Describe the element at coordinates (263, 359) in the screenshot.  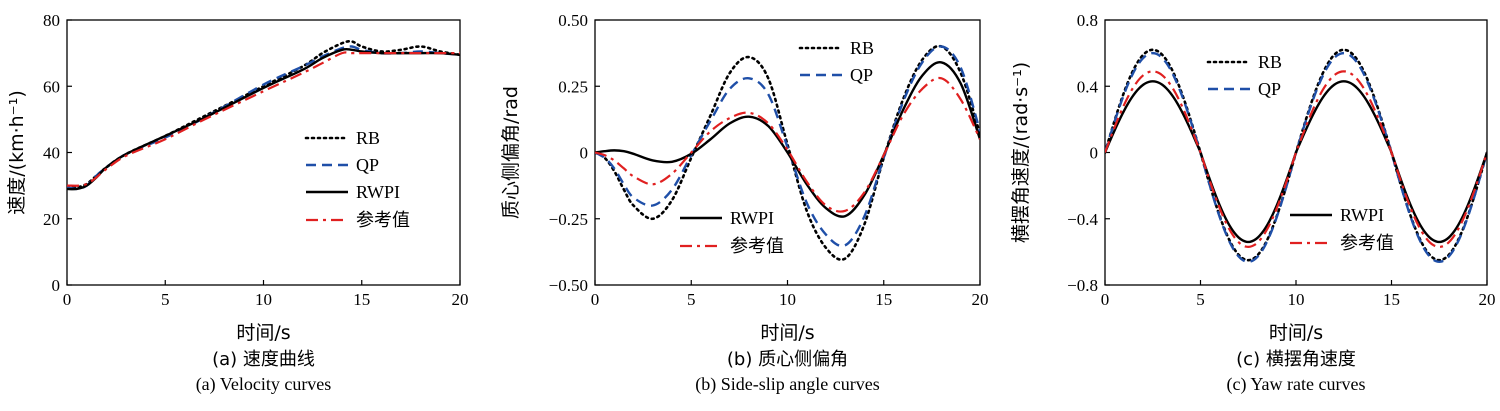
I see `caption-cn: (a) 速度曲线` at that location.